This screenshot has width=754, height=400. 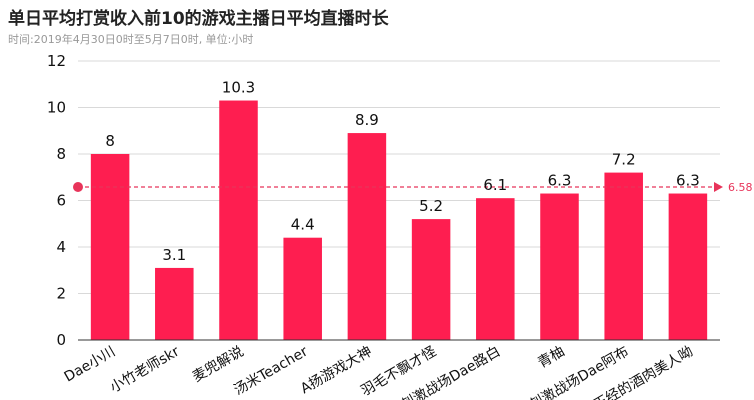 What do you see at coordinates (56, 61) in the screenshot?
I see `y-tick-label: 12` at bounding box center [56, 61].